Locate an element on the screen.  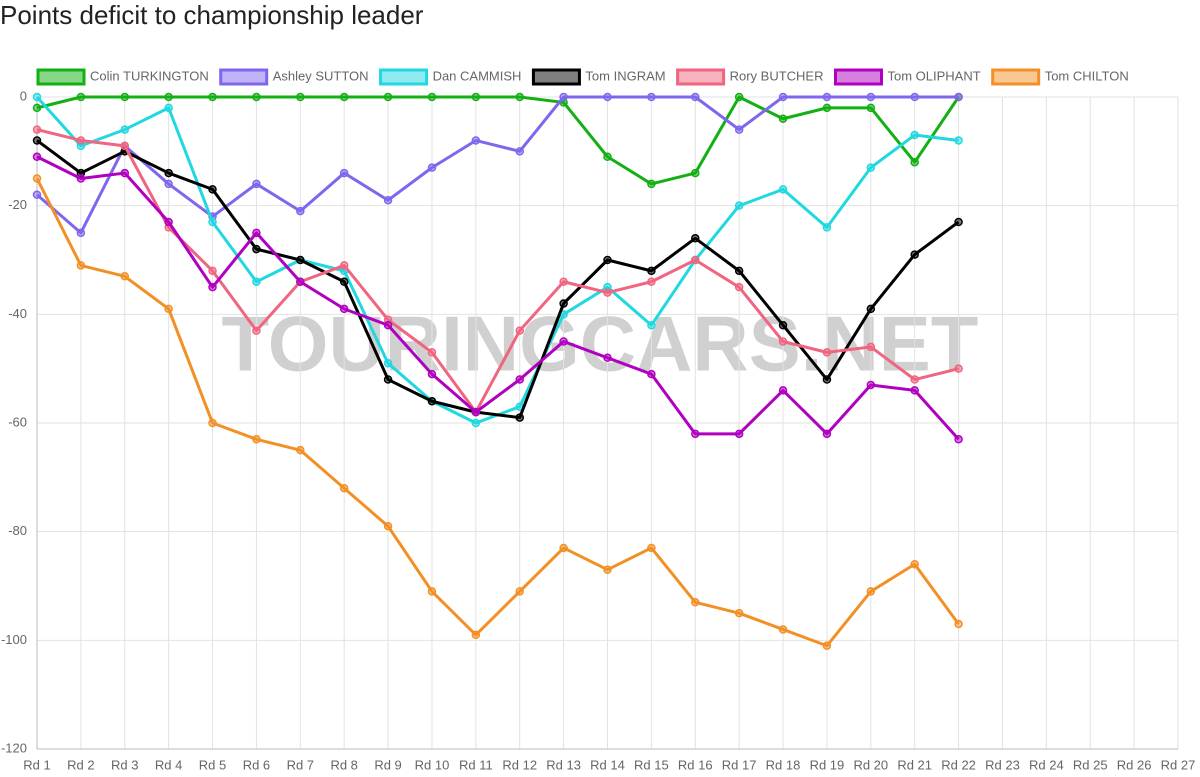
legend-label: Ashley SUTTON is located at coordinates (321, 75).